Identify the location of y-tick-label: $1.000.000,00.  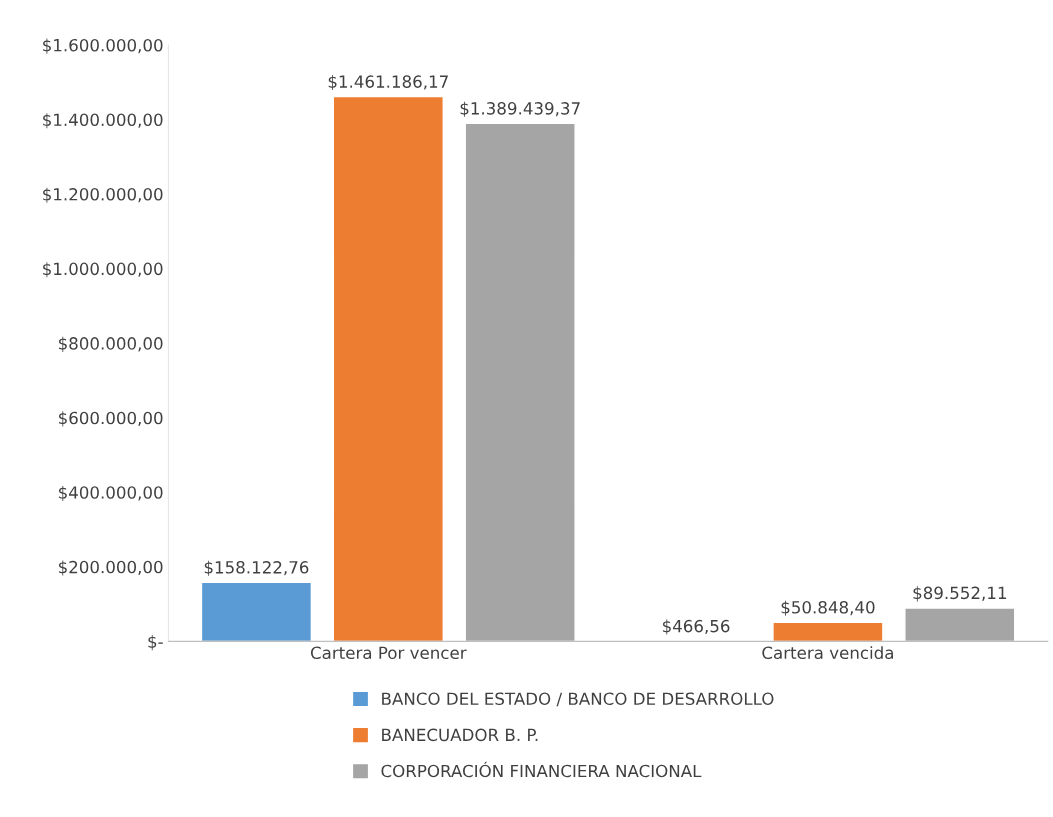
(103, 270).